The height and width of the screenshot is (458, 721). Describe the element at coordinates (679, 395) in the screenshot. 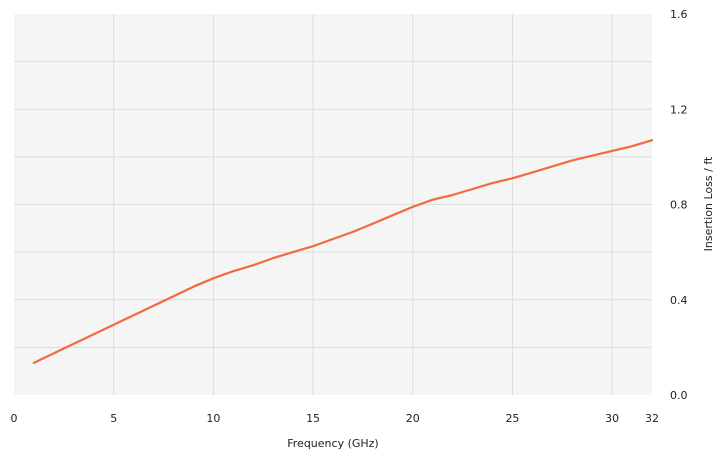

I see `y-tick-label: 0.0` at that location.